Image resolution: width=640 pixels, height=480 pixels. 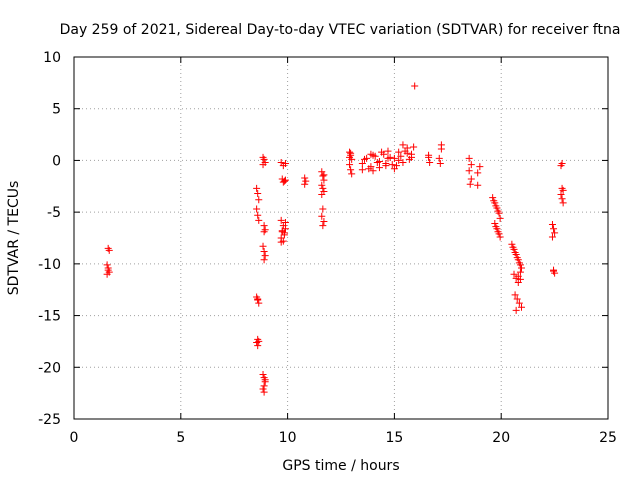 I want to click on y-tick-label: -15, so click(x=49, y=317).